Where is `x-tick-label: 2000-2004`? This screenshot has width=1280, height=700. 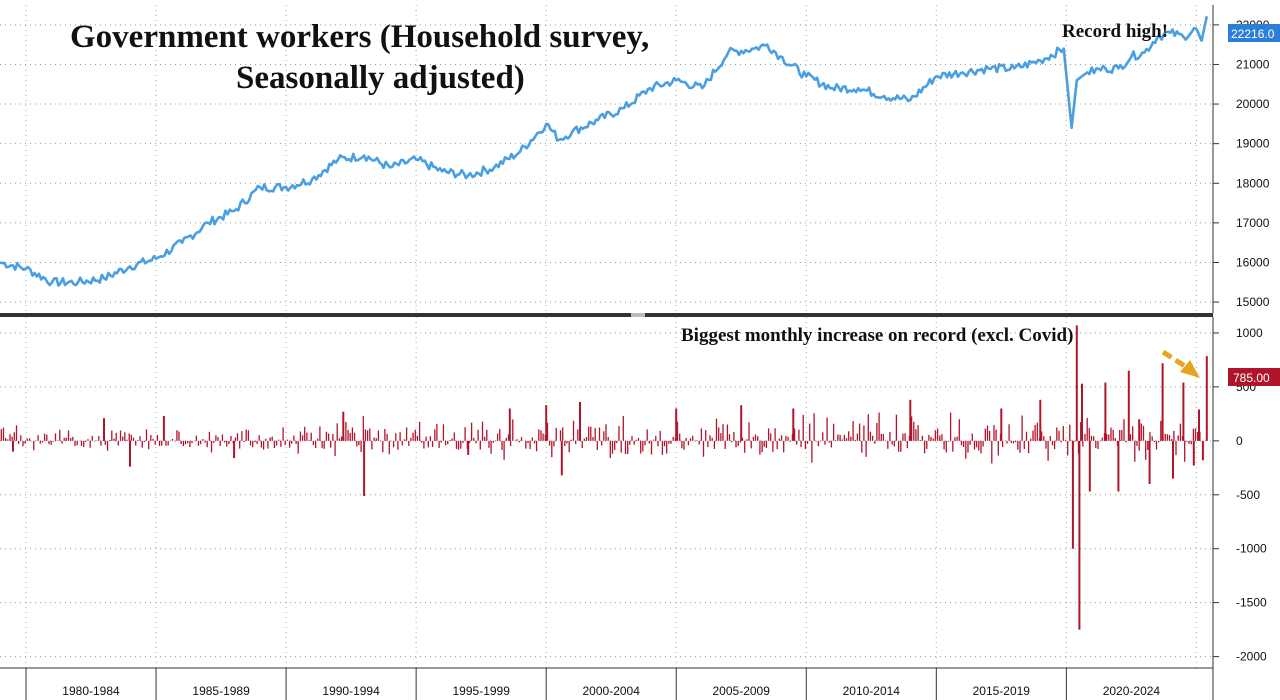
x-tick-label: 2000-2004 is located at coordinates (612, 691).